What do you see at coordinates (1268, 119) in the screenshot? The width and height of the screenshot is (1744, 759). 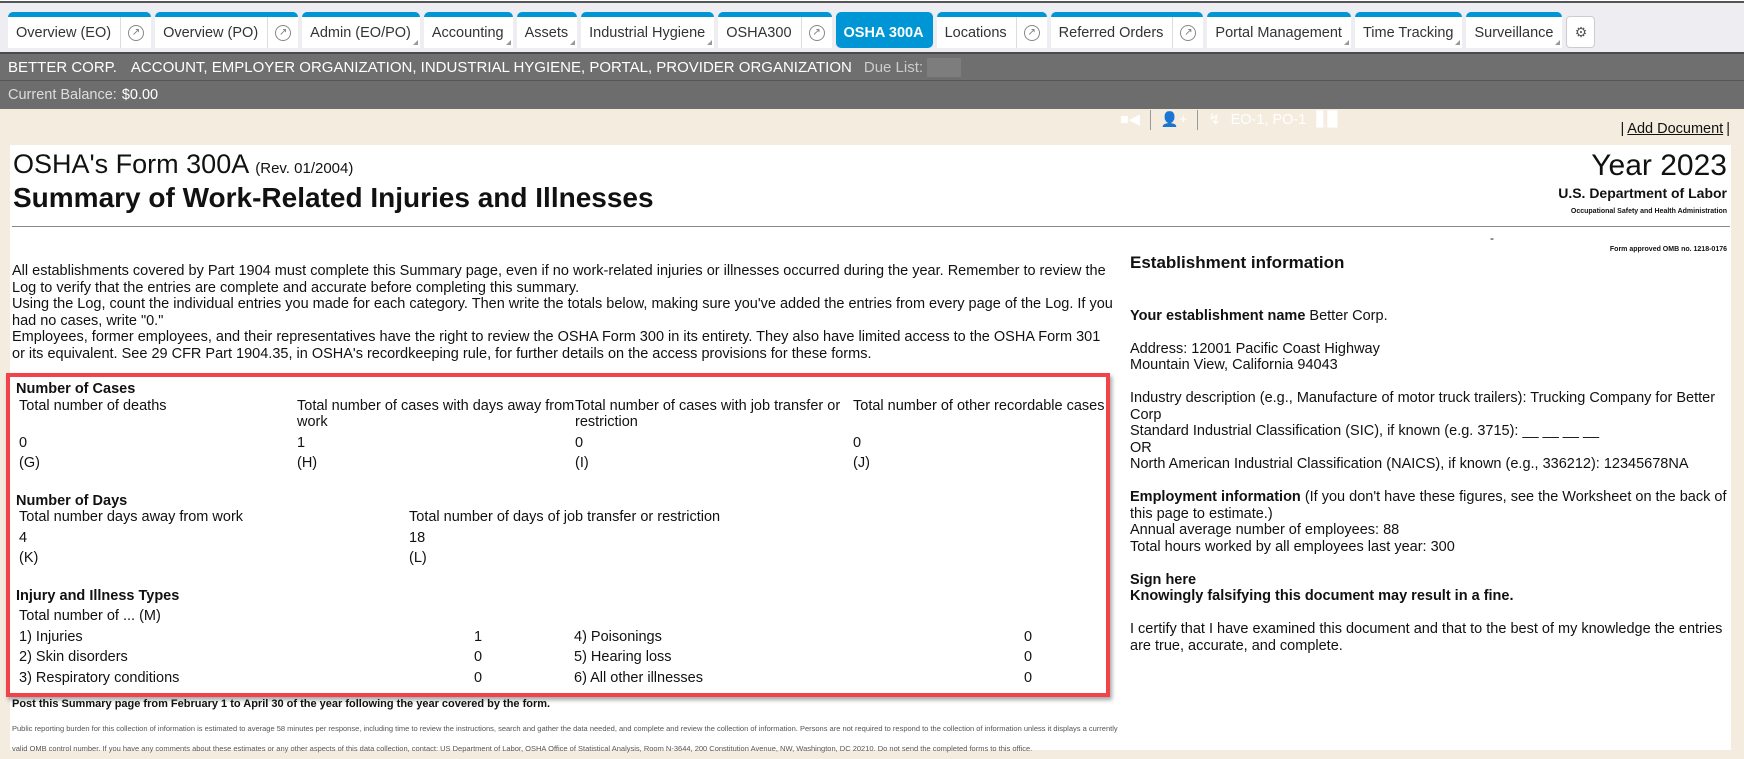 I see `org-ids: EO-1, PO-1` at bounding box center [1268, 119].